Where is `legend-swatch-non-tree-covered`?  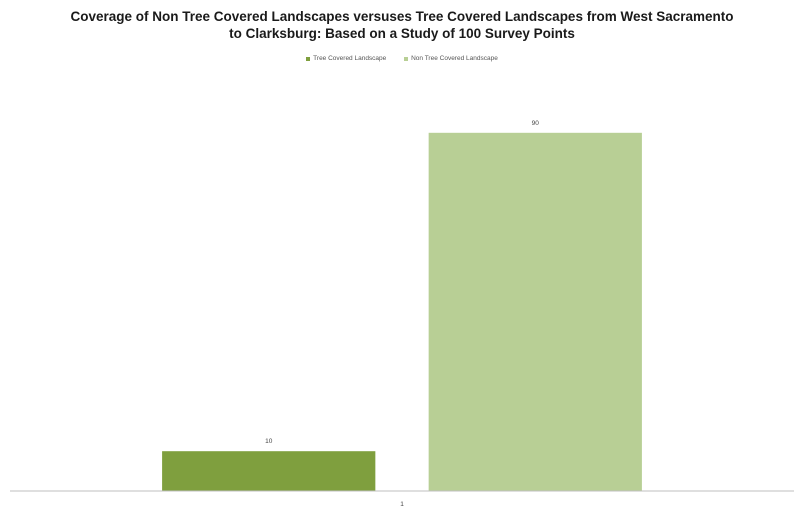
legend-swatch-non-tree-covered is located at coordinates (406, 58).